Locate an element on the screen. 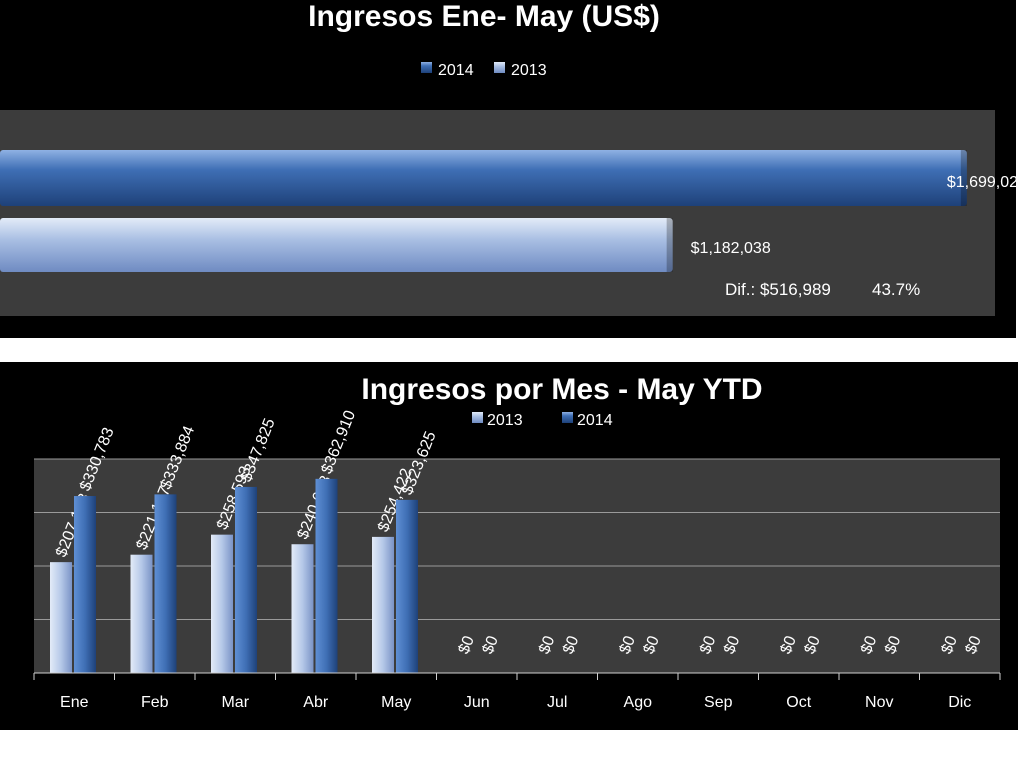 The image size is (1024, 768). bar-2014-Feb is located at coordinates (165, 583).